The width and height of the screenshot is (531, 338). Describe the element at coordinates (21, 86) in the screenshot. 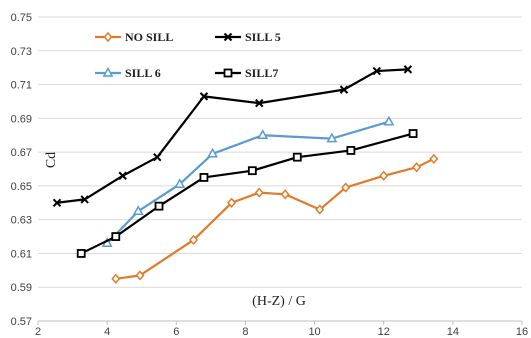

I see `y-tick-label: 0.71` at that location.